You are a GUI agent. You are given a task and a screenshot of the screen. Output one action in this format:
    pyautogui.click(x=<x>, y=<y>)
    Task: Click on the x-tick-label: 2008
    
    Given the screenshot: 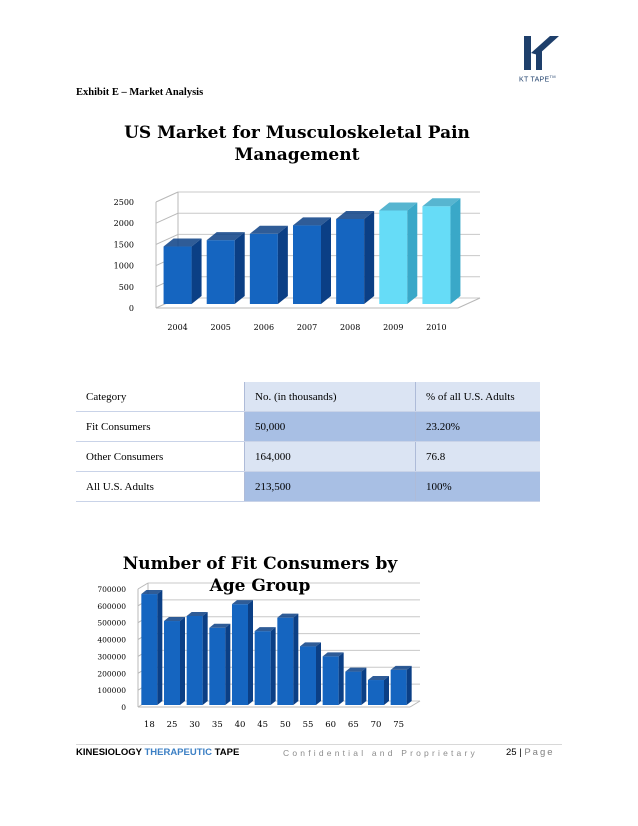 What is the action you would take?
    pyautogui.click(x=350, y=327)
    